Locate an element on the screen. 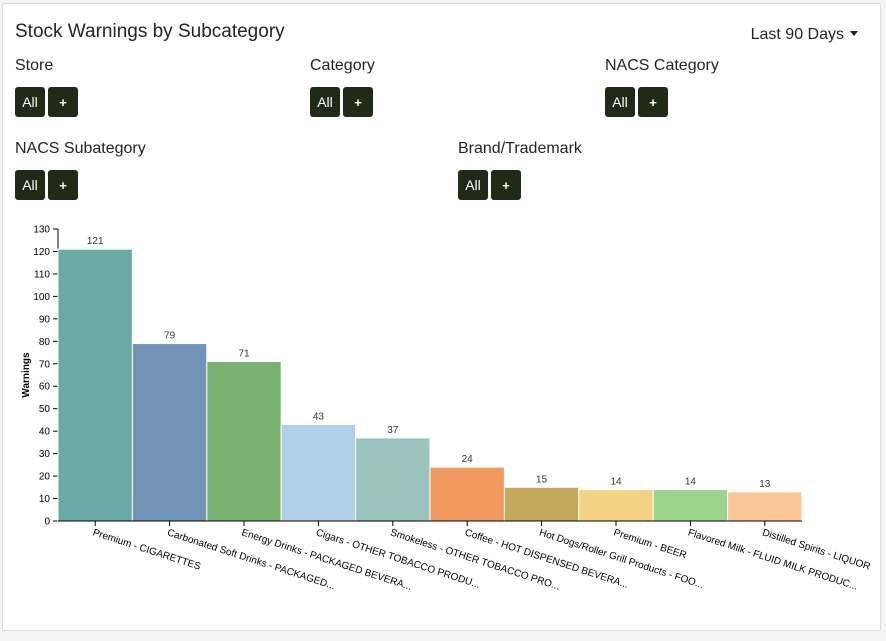 The image size is (886, 641). y-tick-label: 100 is located at coordinates (41, 297).